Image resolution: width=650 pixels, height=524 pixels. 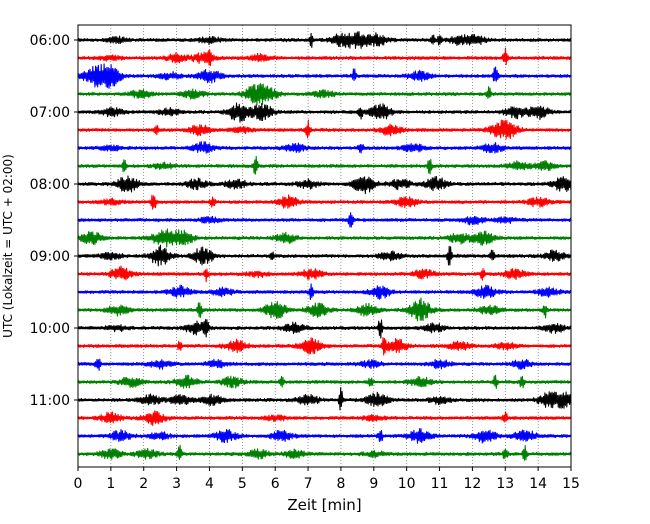 I want to click on x-tick-label: 1, so click(x=110, y=484).